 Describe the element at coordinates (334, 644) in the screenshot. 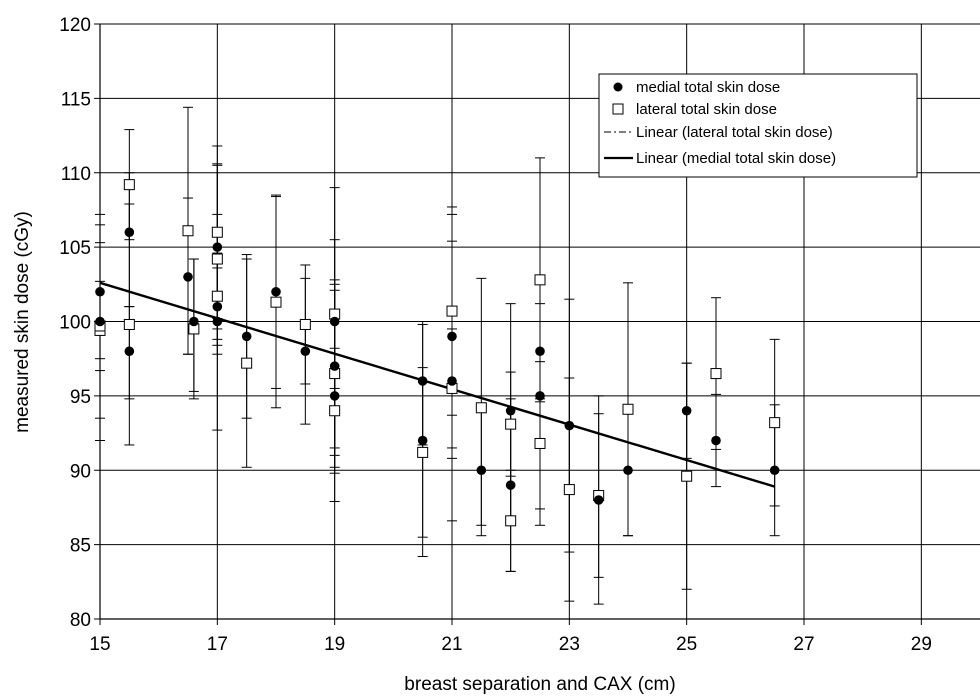

I see `x-tick-label: 19` at that location.